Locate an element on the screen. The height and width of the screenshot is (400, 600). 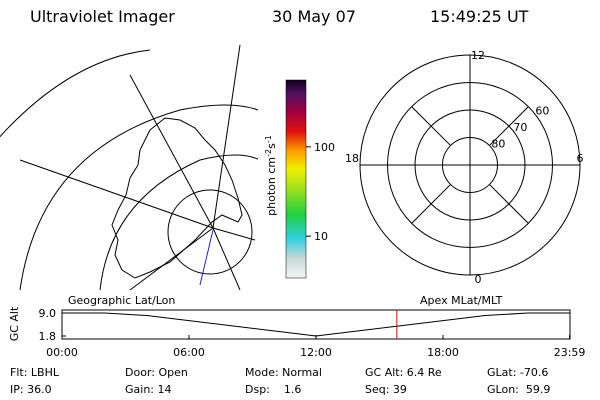
plot-title: Apex MLat/MLT is located at coordinates (461, 300).